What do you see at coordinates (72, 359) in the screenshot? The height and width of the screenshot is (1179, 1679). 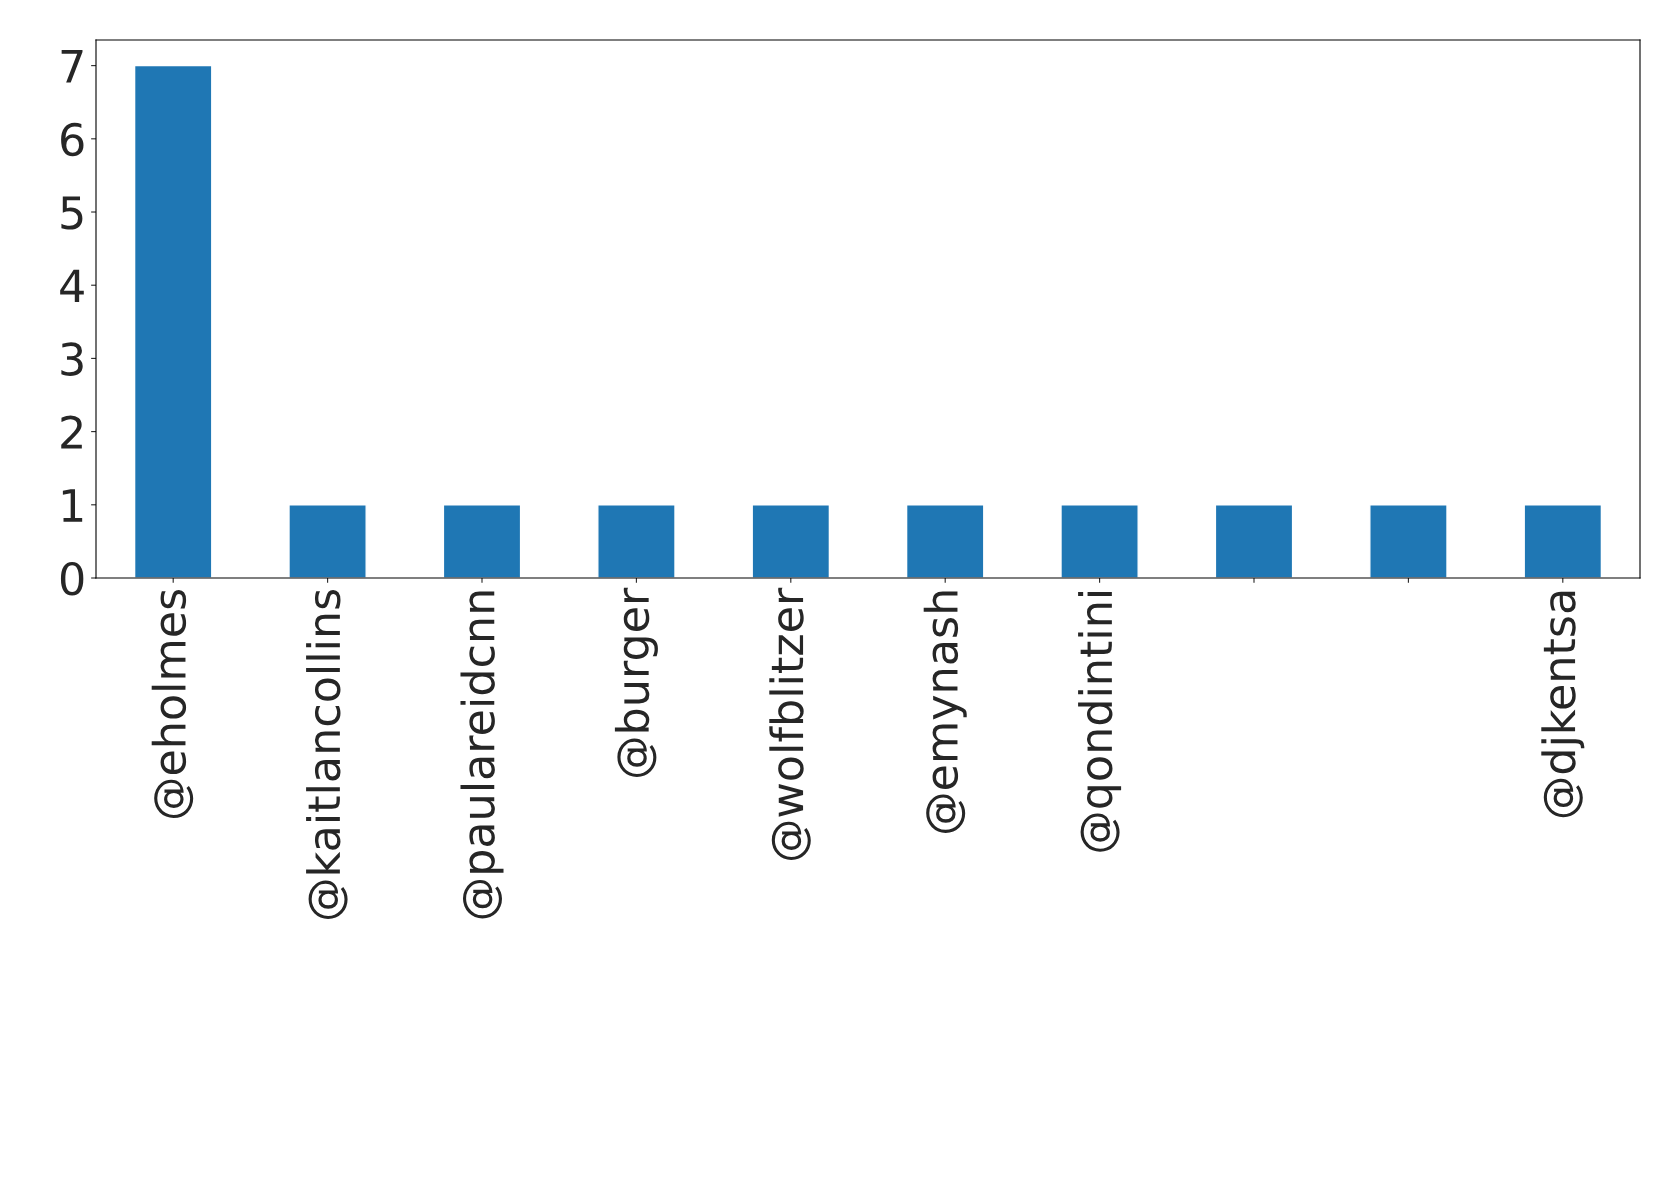 I see `y-tick-label: 3` at bounding box center [72, 359].